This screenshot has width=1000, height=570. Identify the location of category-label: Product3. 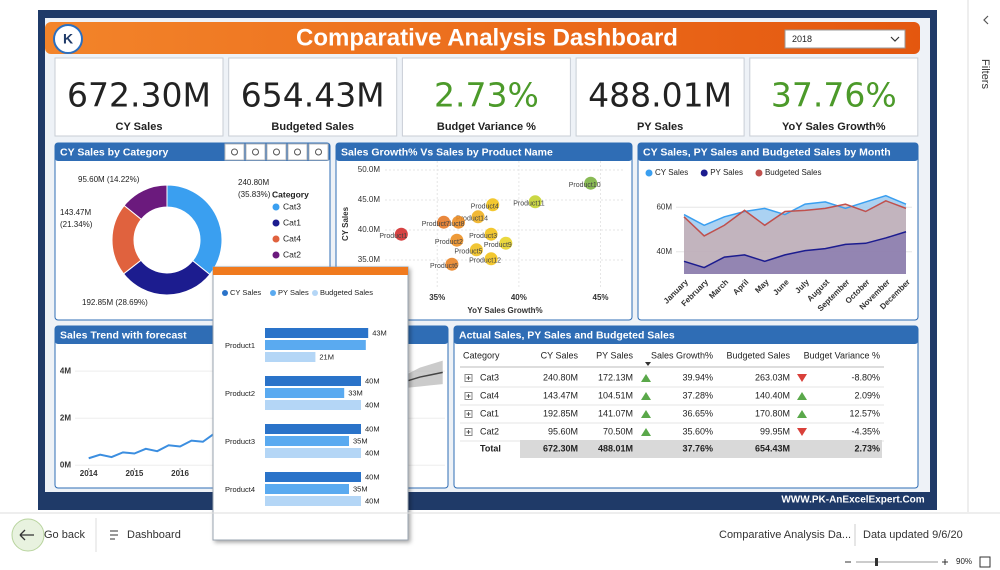
(240, 441).